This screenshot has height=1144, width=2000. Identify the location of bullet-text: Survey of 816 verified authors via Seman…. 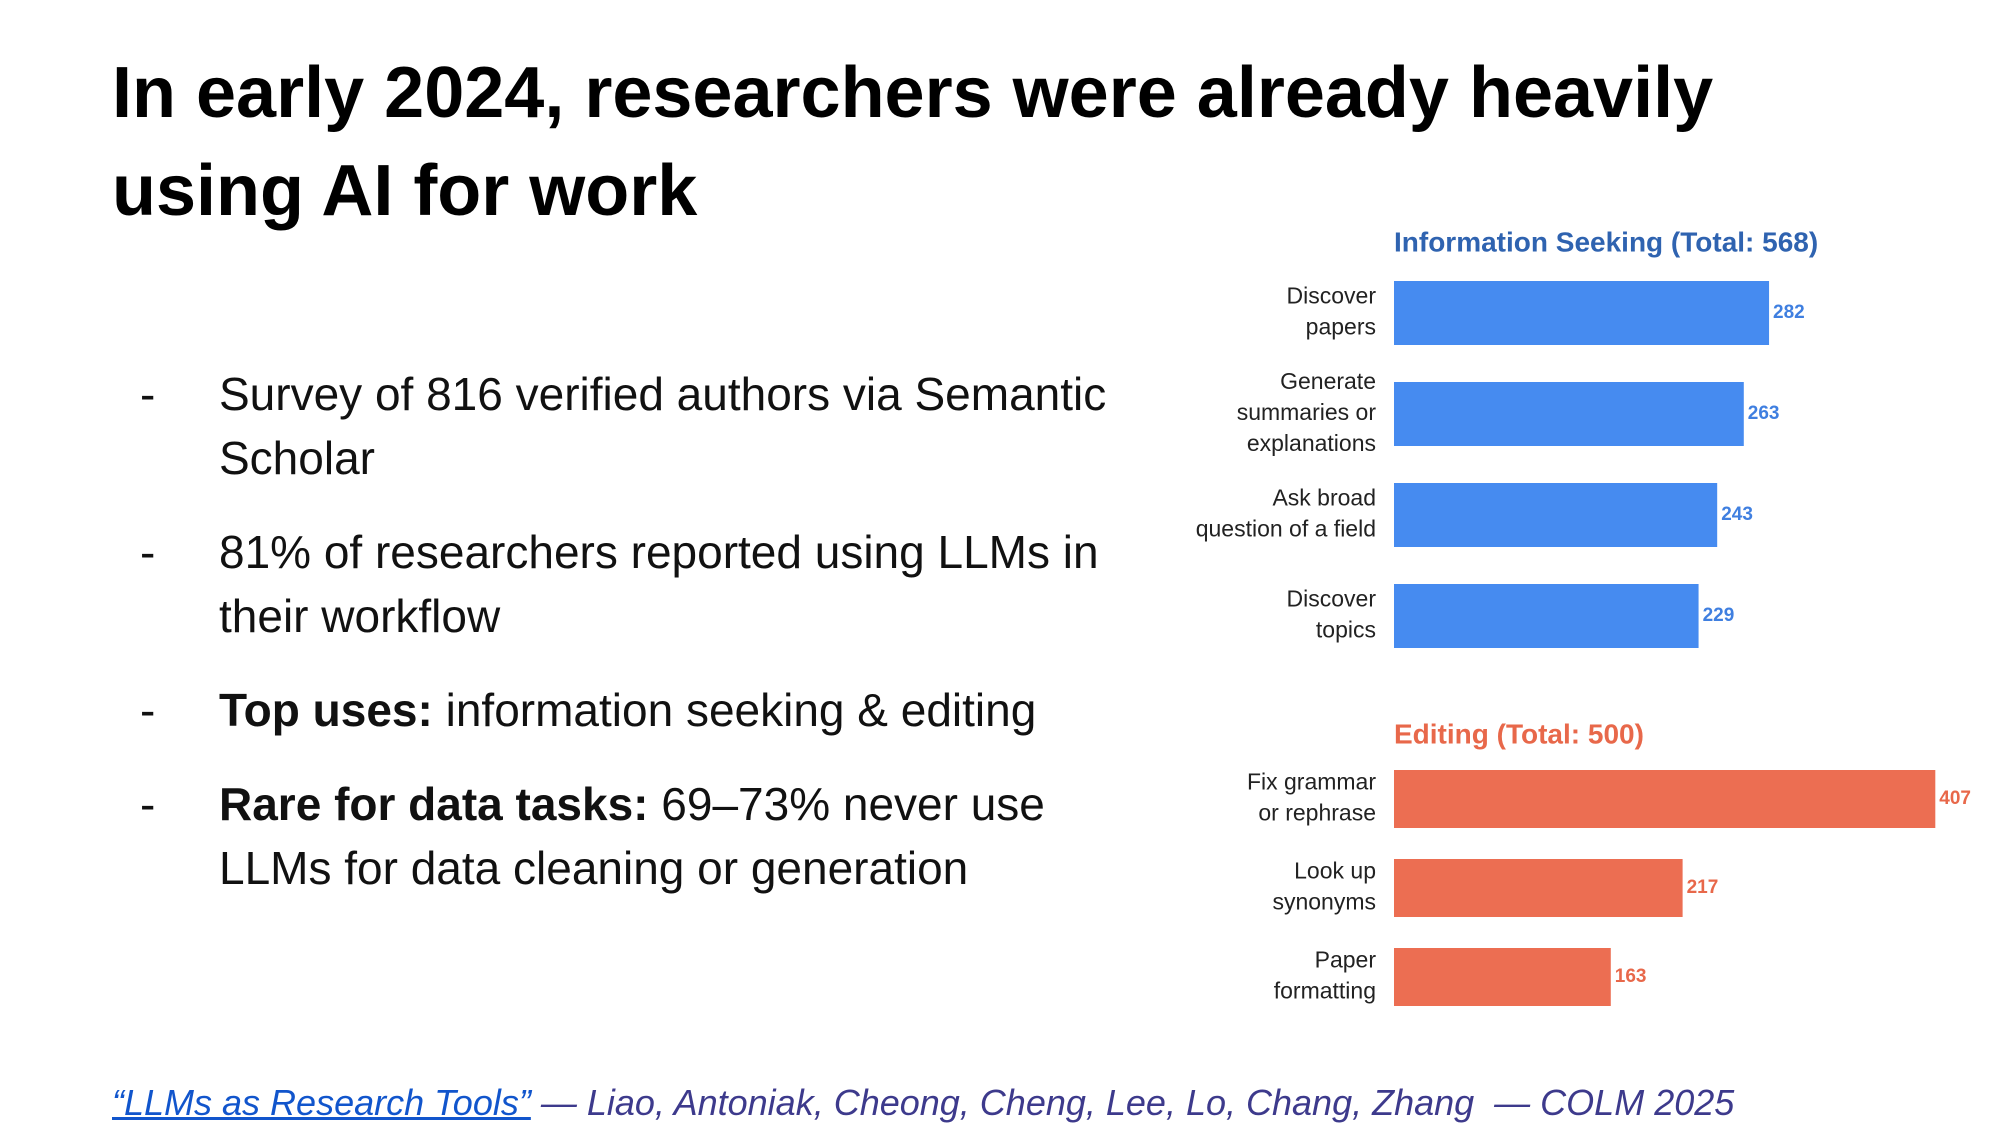
(663, 426).